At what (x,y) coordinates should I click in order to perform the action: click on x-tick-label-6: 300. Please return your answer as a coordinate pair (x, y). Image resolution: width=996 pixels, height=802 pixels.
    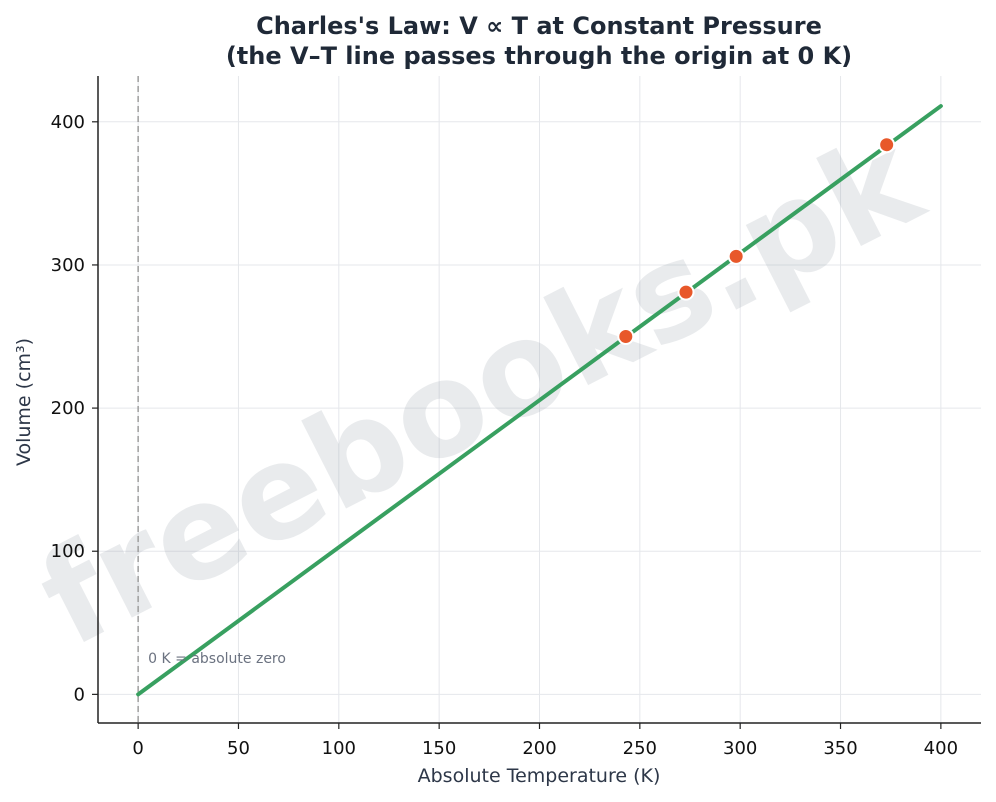
    Looking at the image, I should click on (740, 748).